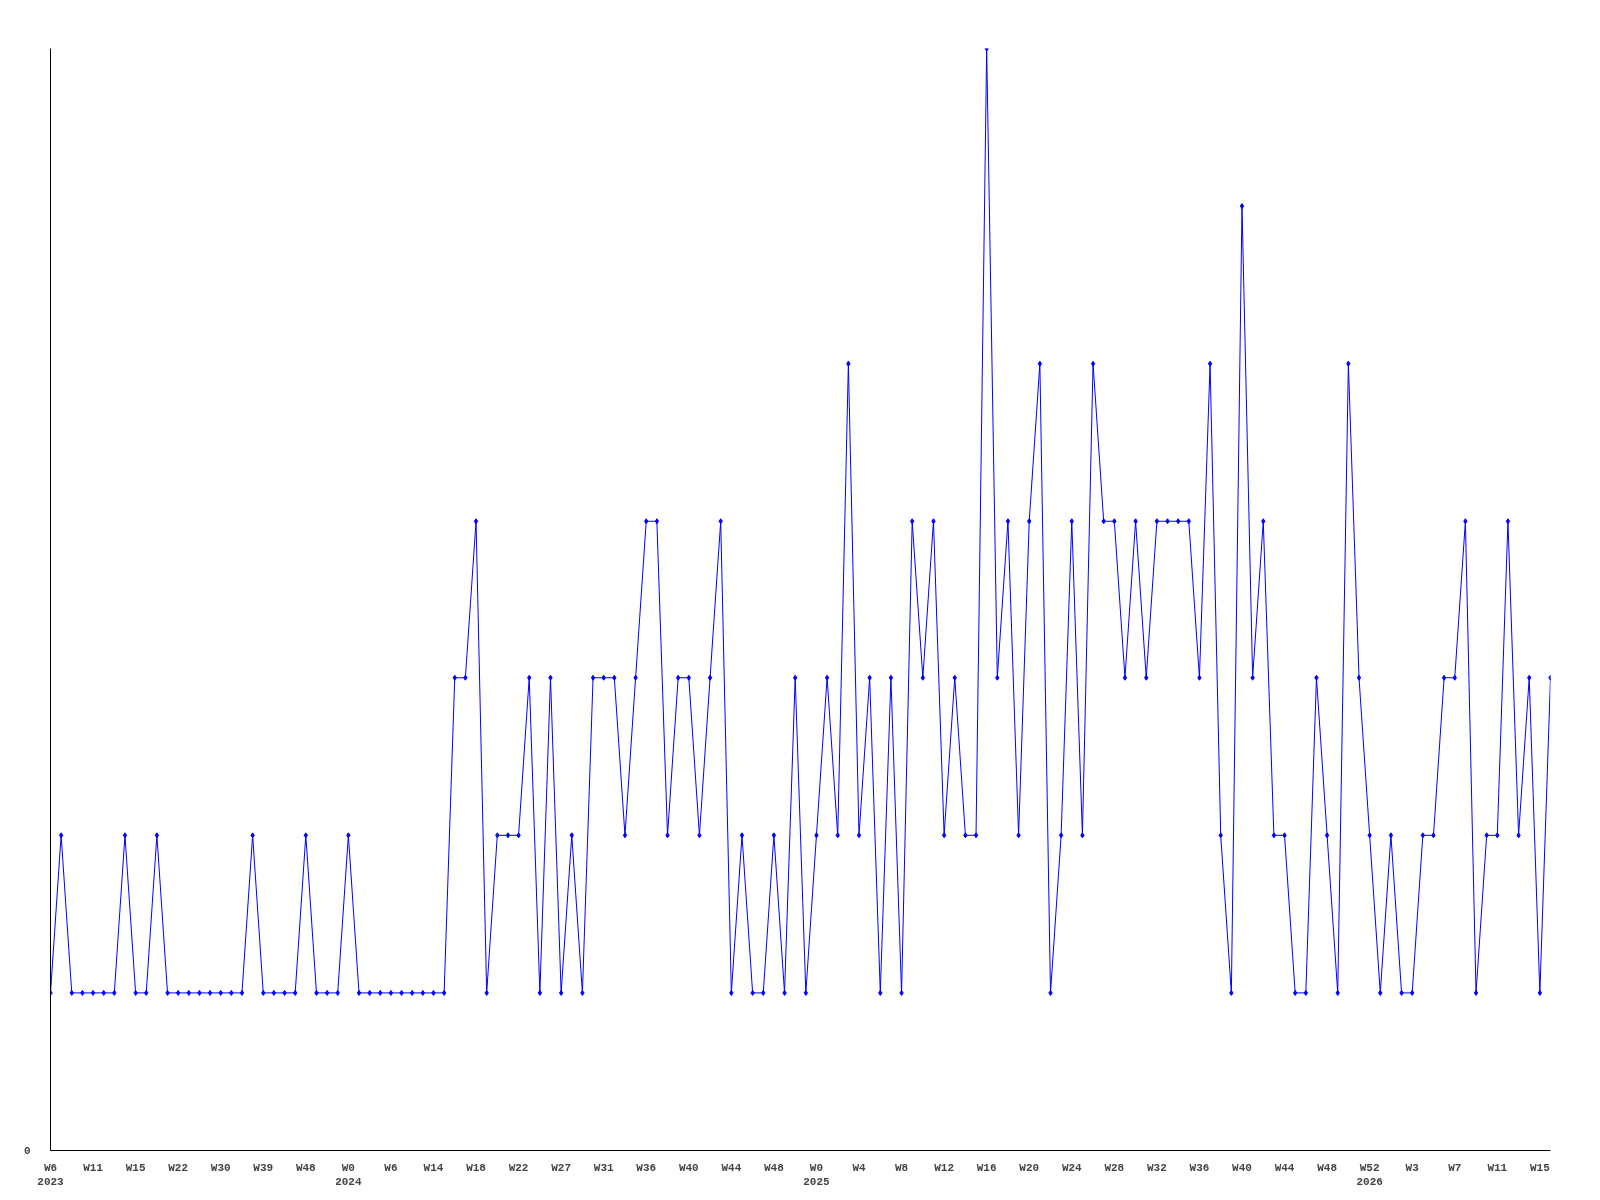  I want to click on x-tick-label: W32, so click(1156, 1167).